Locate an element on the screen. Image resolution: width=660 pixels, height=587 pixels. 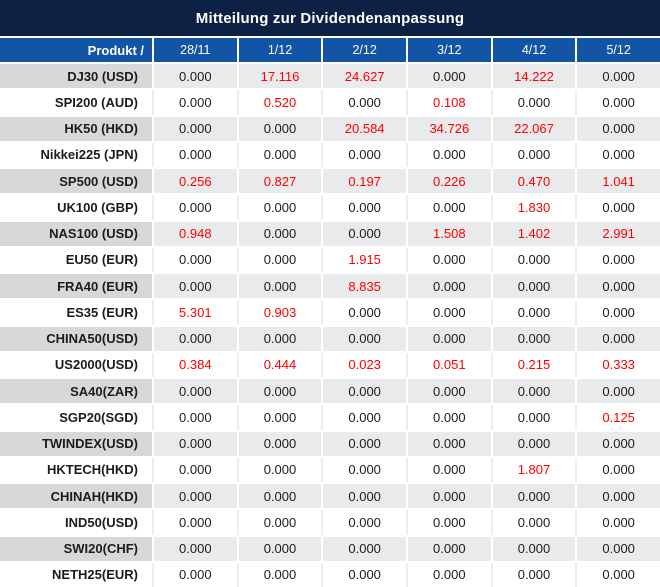
table-row: EU50 (EUR) 0.000 0.000 1.915 0.000 0.000 0.000 is located at coordinates (330, 259).